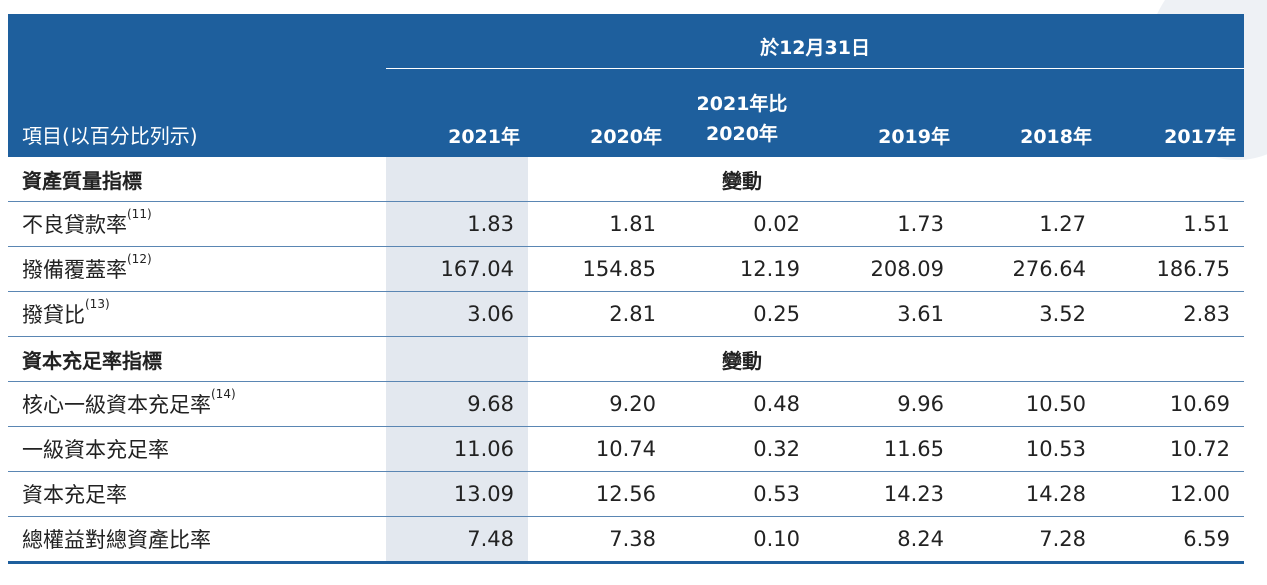  I want to click on value-change: 0.25, so click(742, 314).